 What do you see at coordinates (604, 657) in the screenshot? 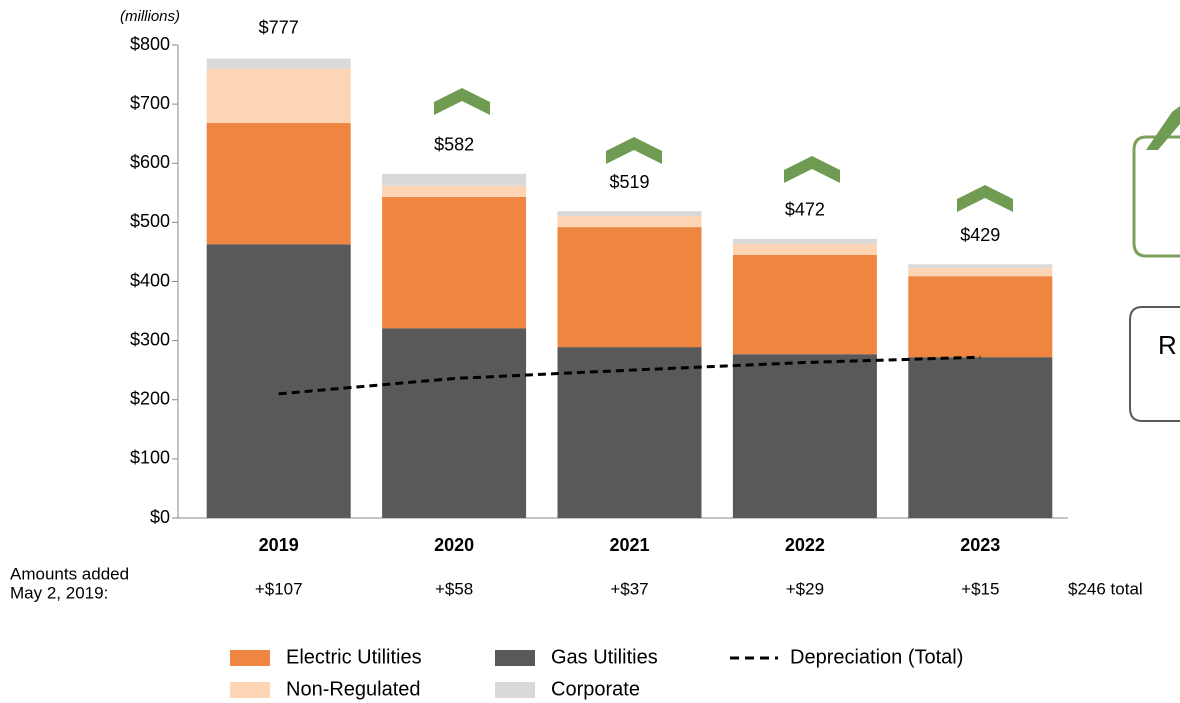
I see `legend-label: Gas Utilities` at bounding box center [604, 657].